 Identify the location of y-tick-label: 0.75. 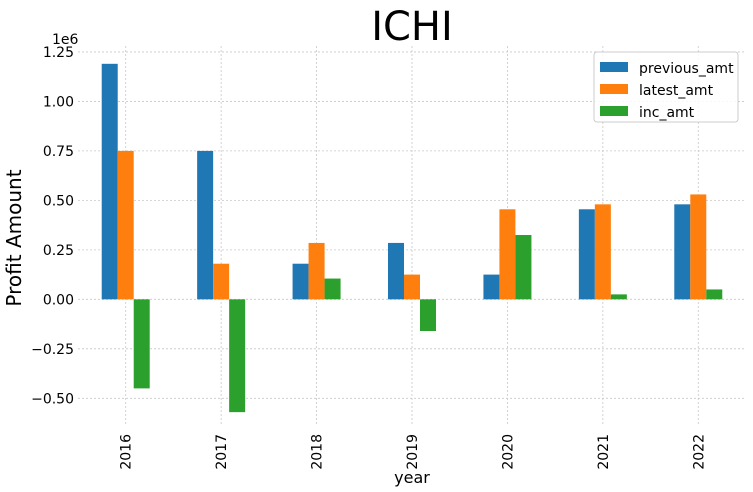
(58, 152).